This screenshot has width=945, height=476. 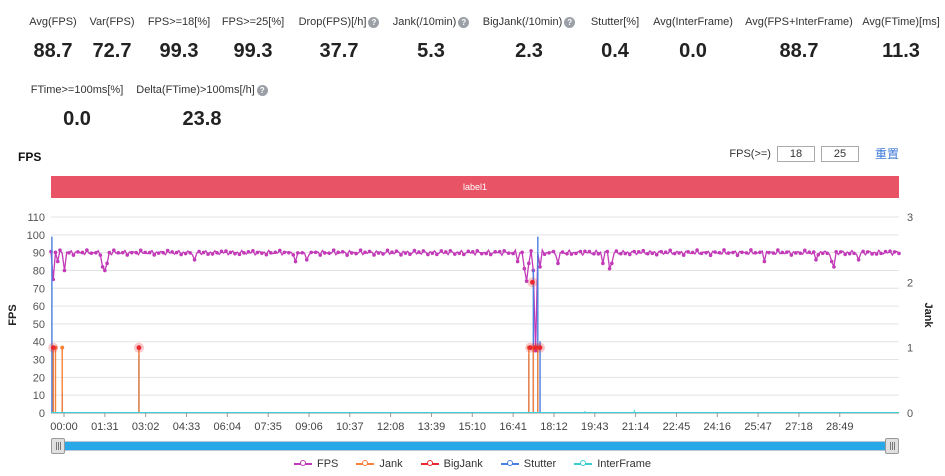 I want to click on metric-label: Stutter[%], so click(x=615, y=22).